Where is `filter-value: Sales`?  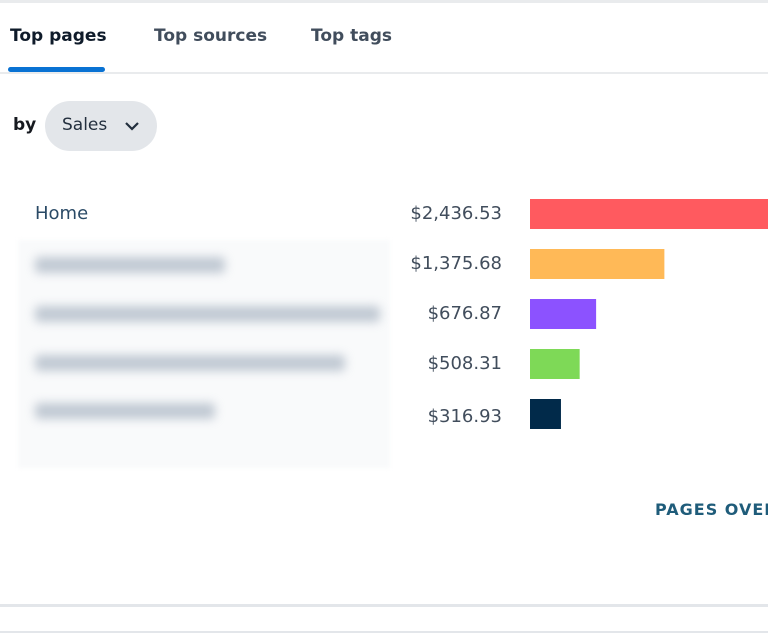
filter-value: Sales is located at coordinates (85, 125).